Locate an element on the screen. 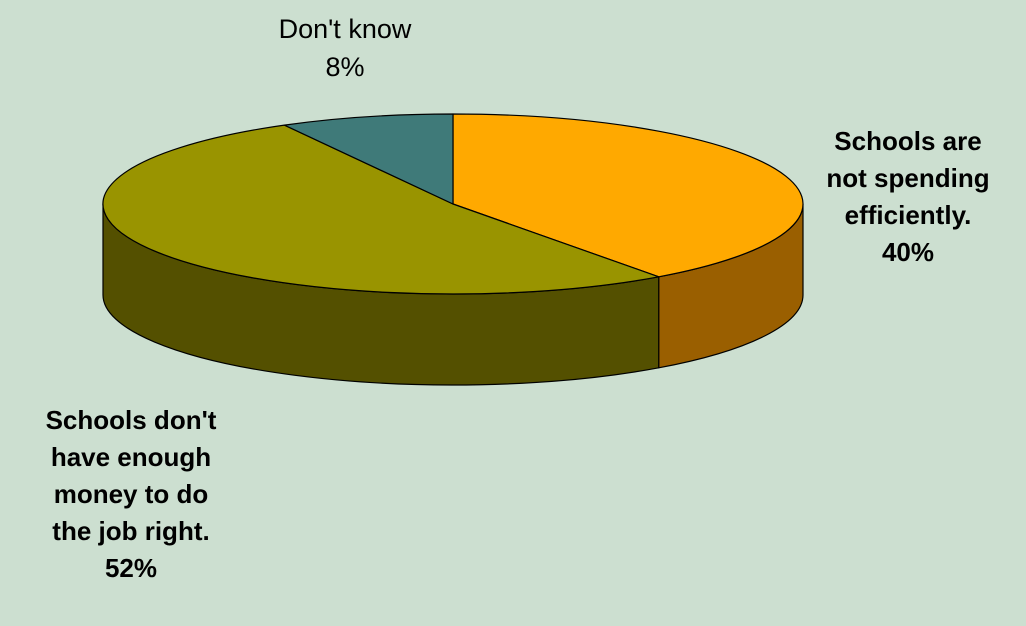  label-value: 8% is located at coordinates (345, 67).